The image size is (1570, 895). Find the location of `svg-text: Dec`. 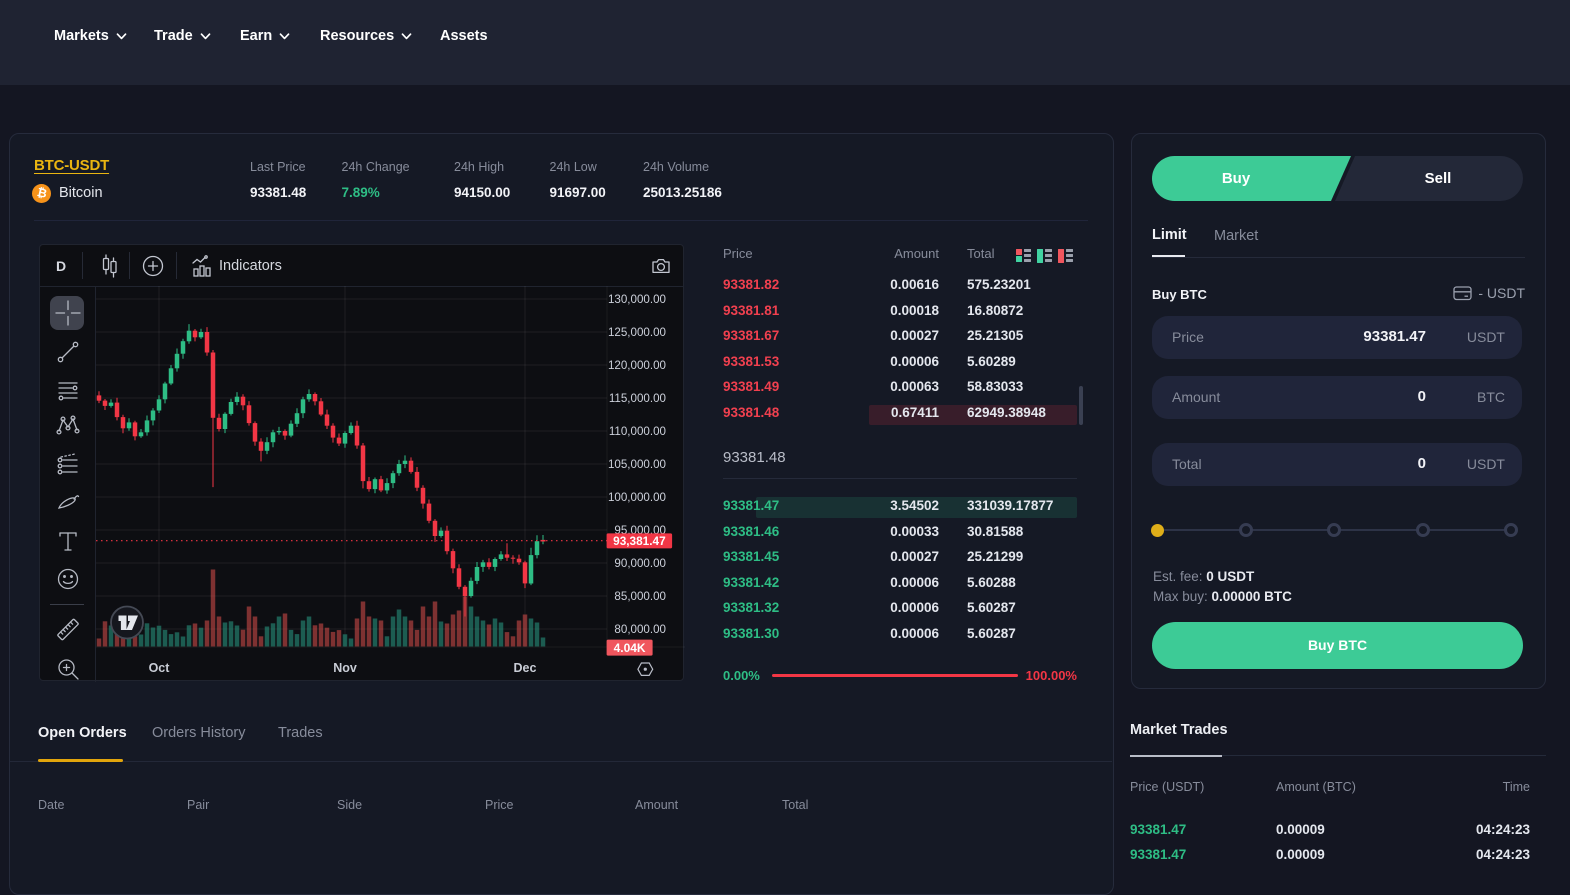

svg-text: Dec is located at coordinates (525, 668).